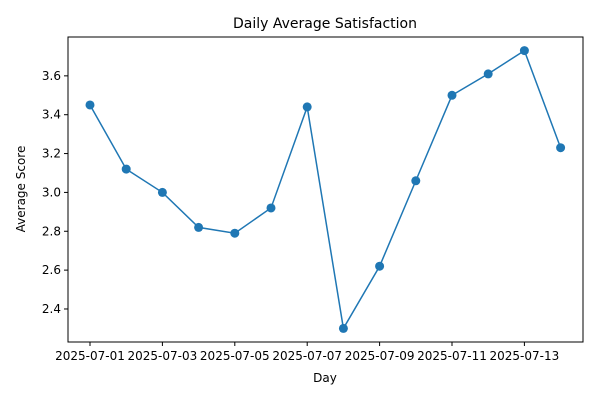 Image resolution: width=600 pixels, height=400 pixels. Describe the element at coordinates (380, 356) in the screenshot. I see `x-tick-label: 2025-07-09` at that location.